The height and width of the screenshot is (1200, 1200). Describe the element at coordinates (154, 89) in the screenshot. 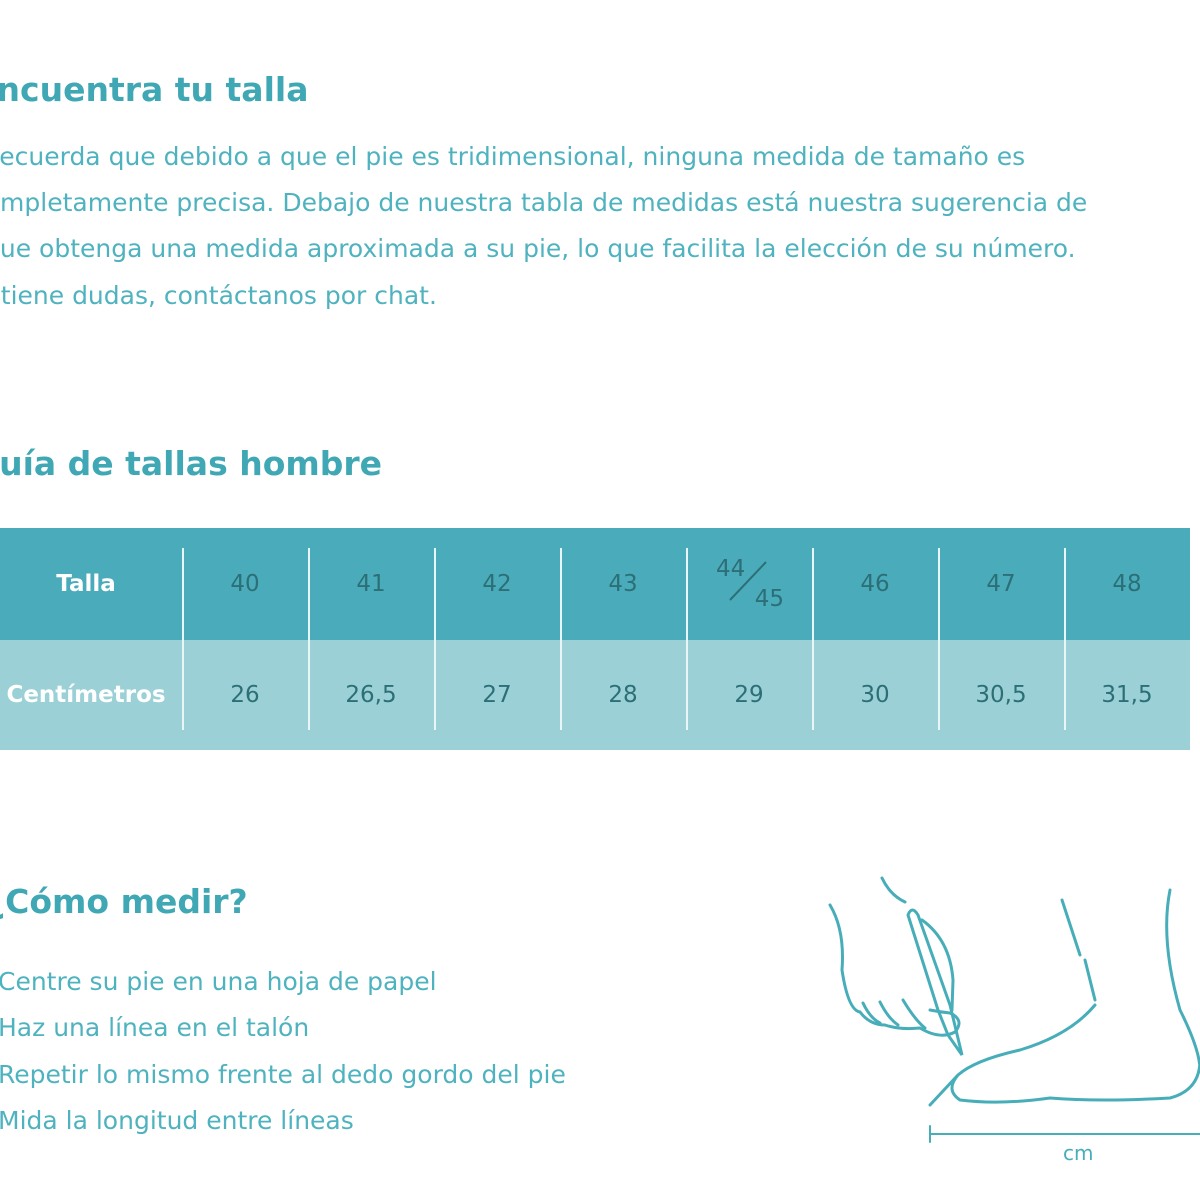

I see `intro-title: Encuentra tu talla` at that location.